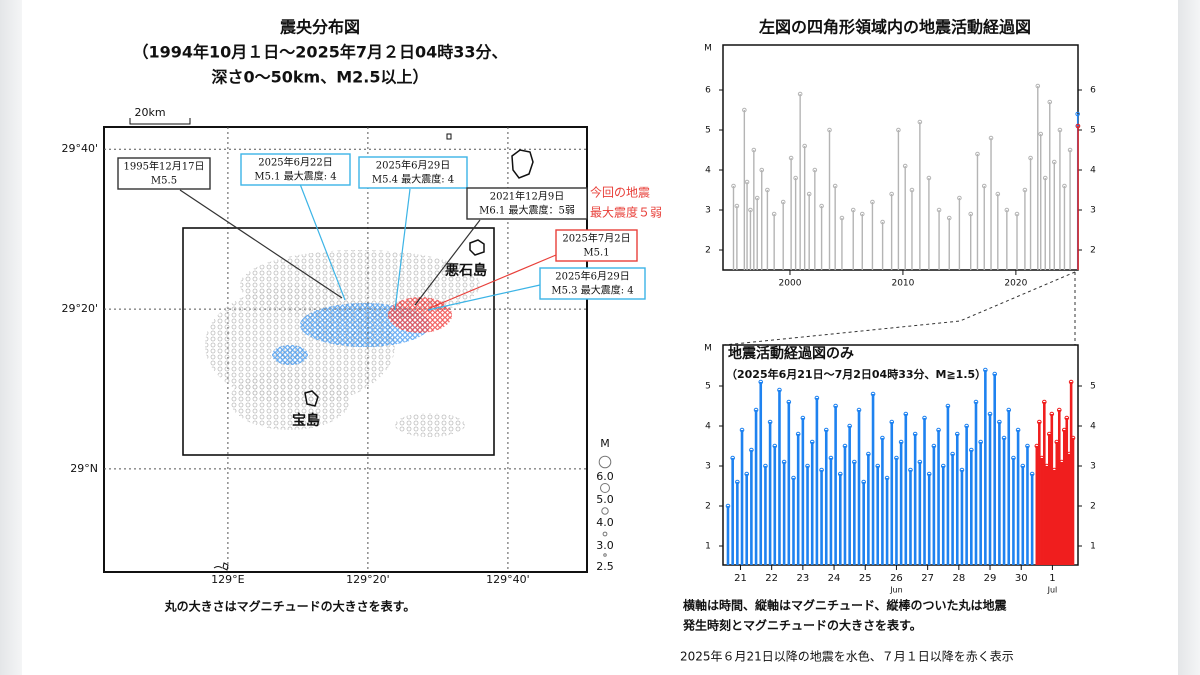  What do you see at coordinates (847, 657) in the screenshot?
I see `note: 2025年６月21日以降の地震を水色、７月１日以降を赤く表示` at bounding box center [847, 657].